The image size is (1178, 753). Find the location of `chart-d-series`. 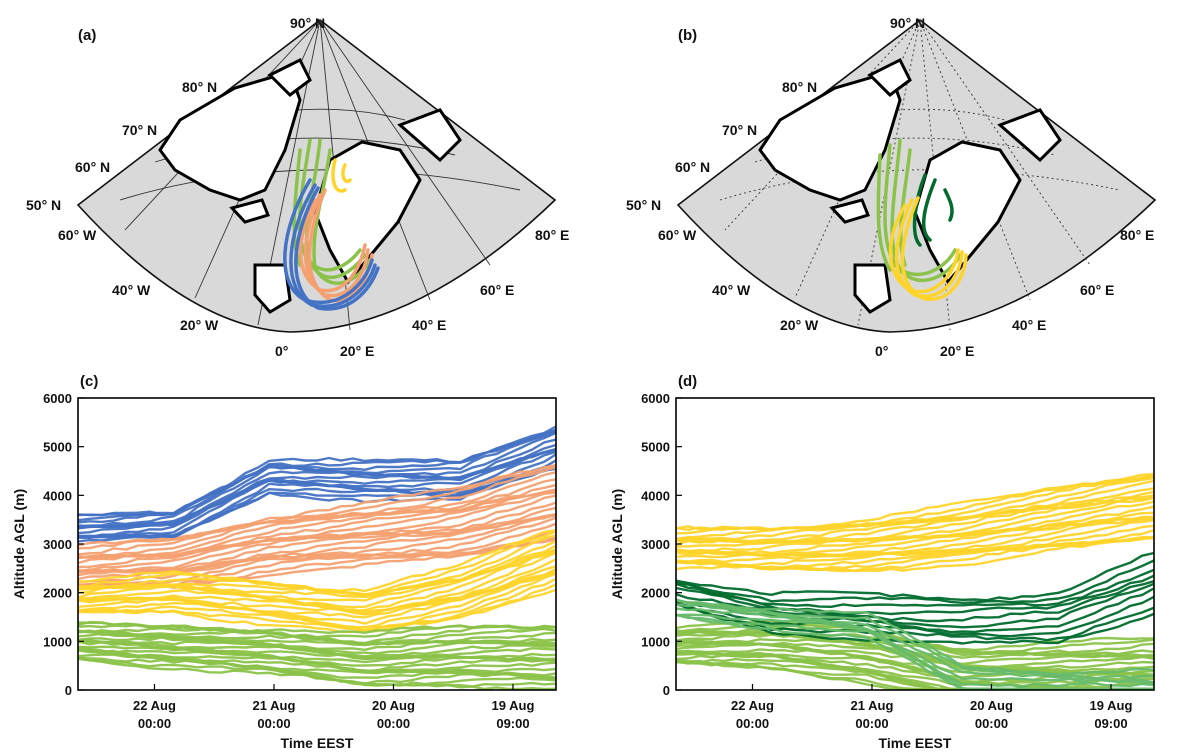

chart-d-series is located at coordinates (915, 582).